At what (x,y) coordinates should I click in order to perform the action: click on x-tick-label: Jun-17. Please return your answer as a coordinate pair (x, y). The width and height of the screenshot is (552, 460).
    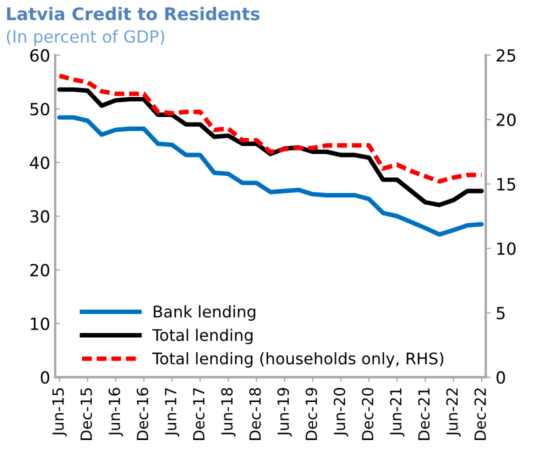
    Looking at the image, I should click on (172, 412).